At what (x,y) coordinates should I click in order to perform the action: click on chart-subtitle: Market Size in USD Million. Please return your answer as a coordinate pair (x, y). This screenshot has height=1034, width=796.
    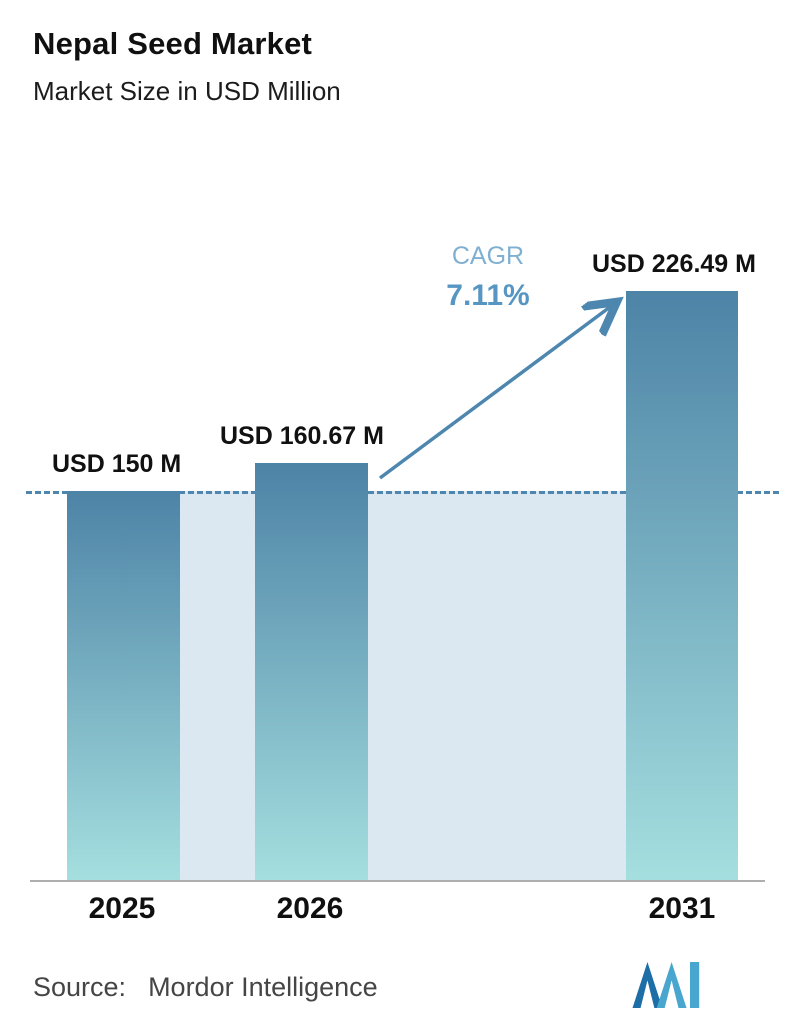
    Looking at the image, I should click on (187, 91).